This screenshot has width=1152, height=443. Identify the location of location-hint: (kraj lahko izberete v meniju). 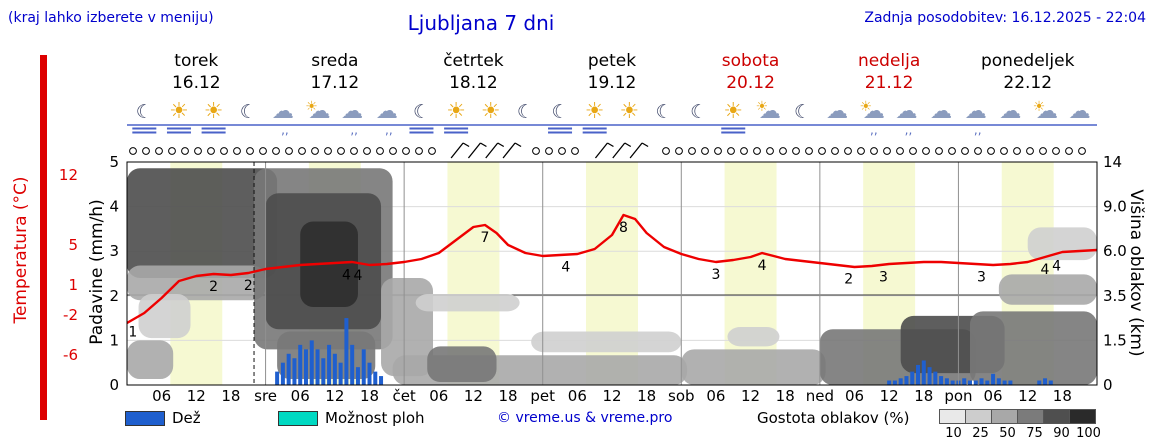
(111, 18).